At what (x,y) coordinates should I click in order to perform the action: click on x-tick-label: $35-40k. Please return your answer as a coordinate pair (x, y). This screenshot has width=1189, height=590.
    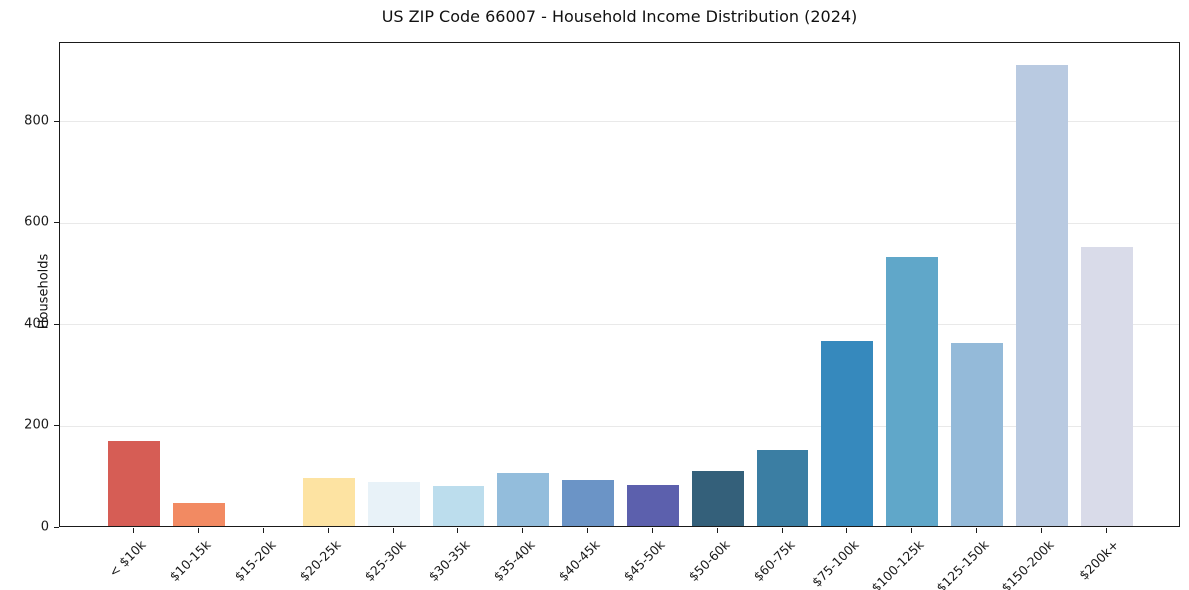
    Looking at the image, I should click on (514, 561).